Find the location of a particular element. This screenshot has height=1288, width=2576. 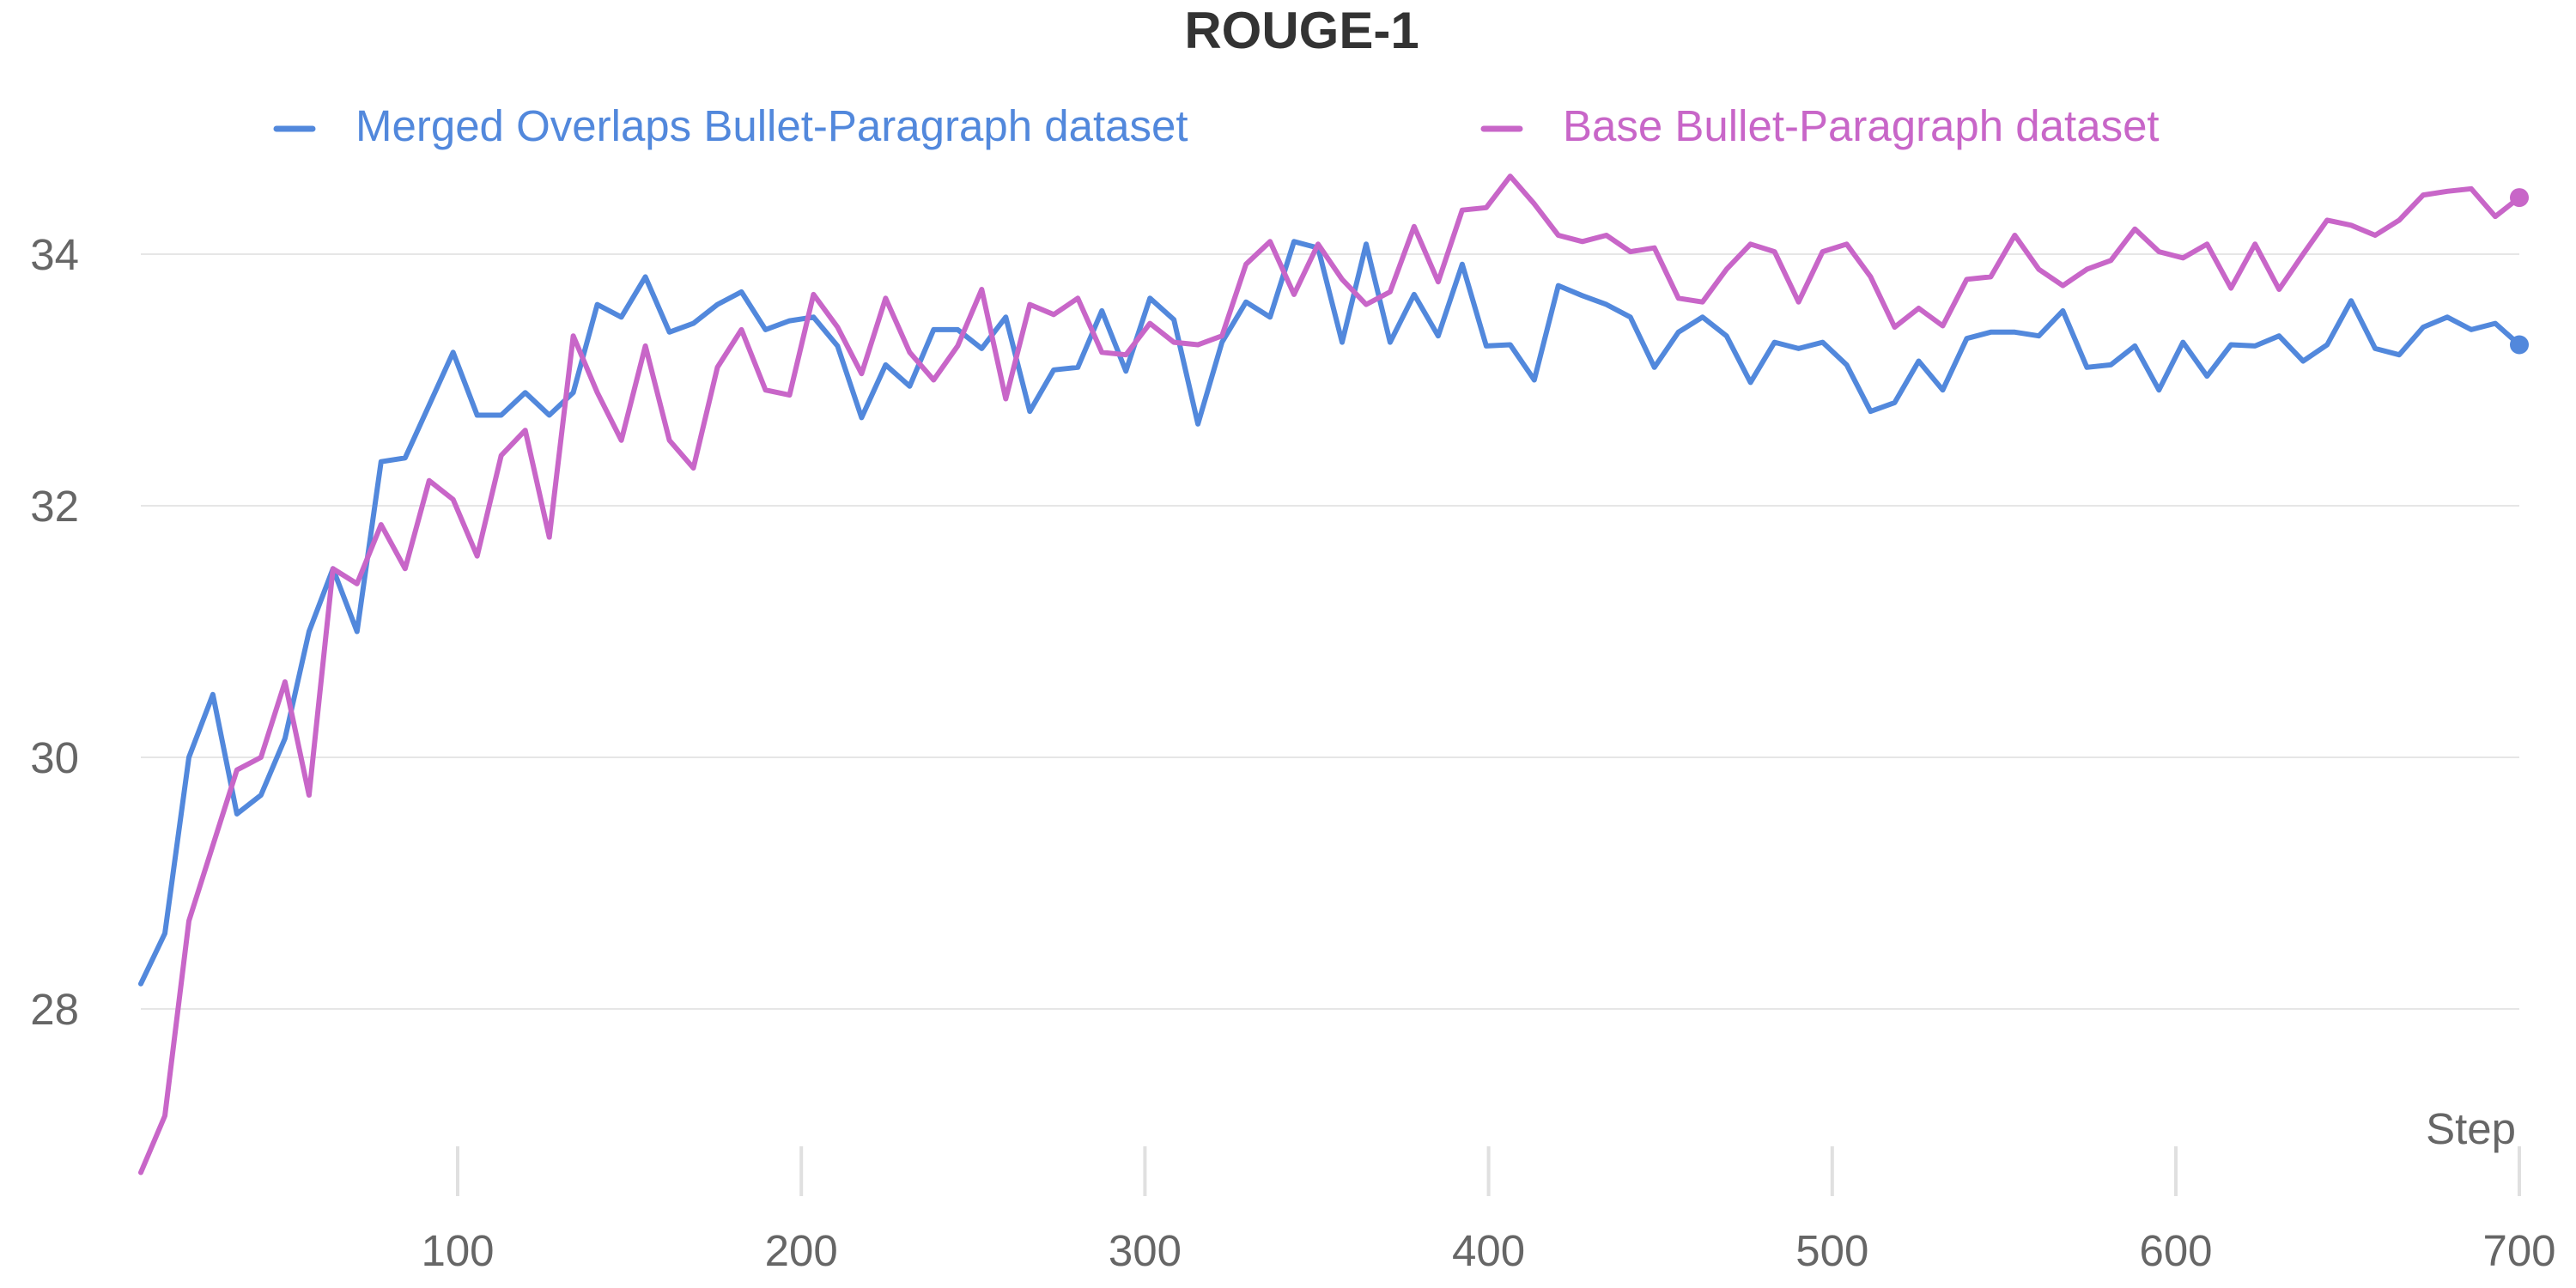

x-tick-label-500: 500 is located at coordinates (1831, 1250).